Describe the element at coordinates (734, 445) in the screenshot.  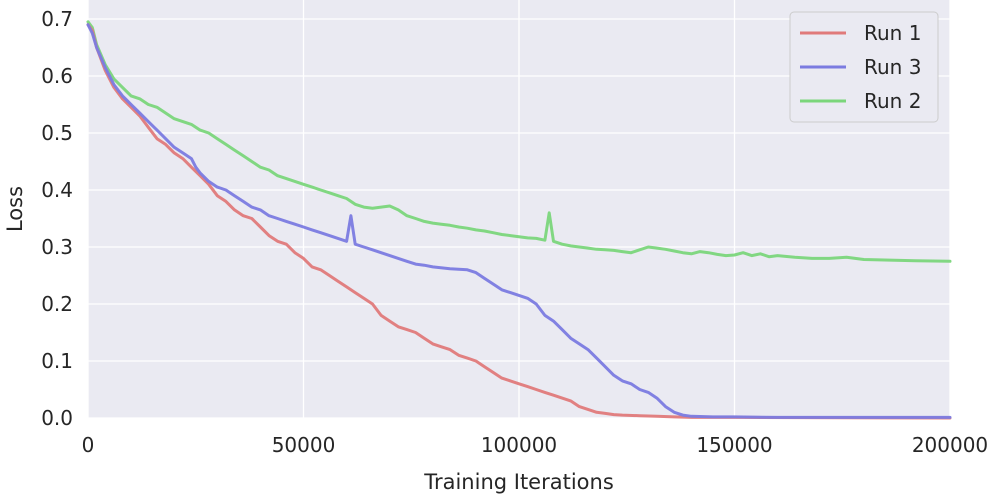
I see `x-tick-label: 150000` at that location.